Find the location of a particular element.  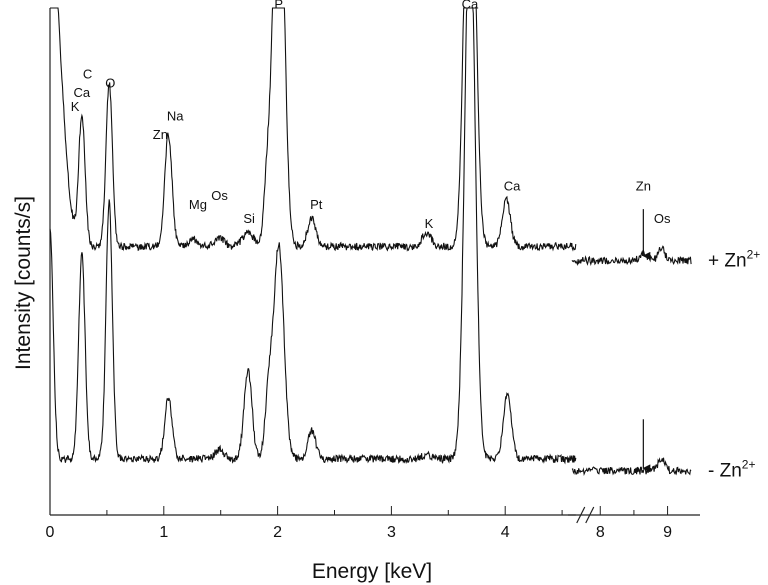

peak-label: Pt is located at coordinates (316, 204).